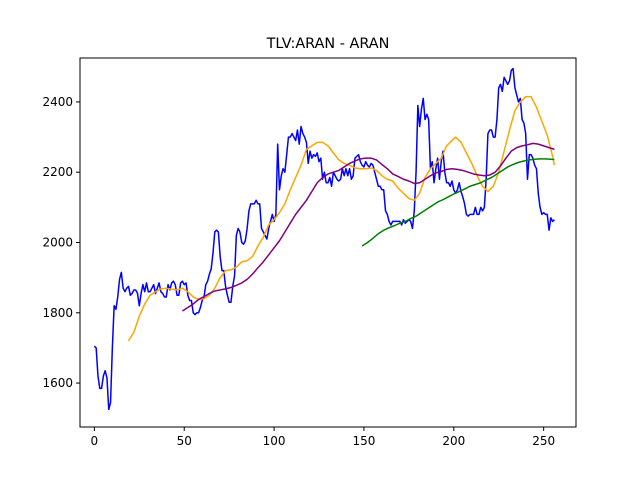  Describe the element at coordinates (323, 437) in the screenshot. I see `x-axis: 0 50 100 150 200 250` at that location.